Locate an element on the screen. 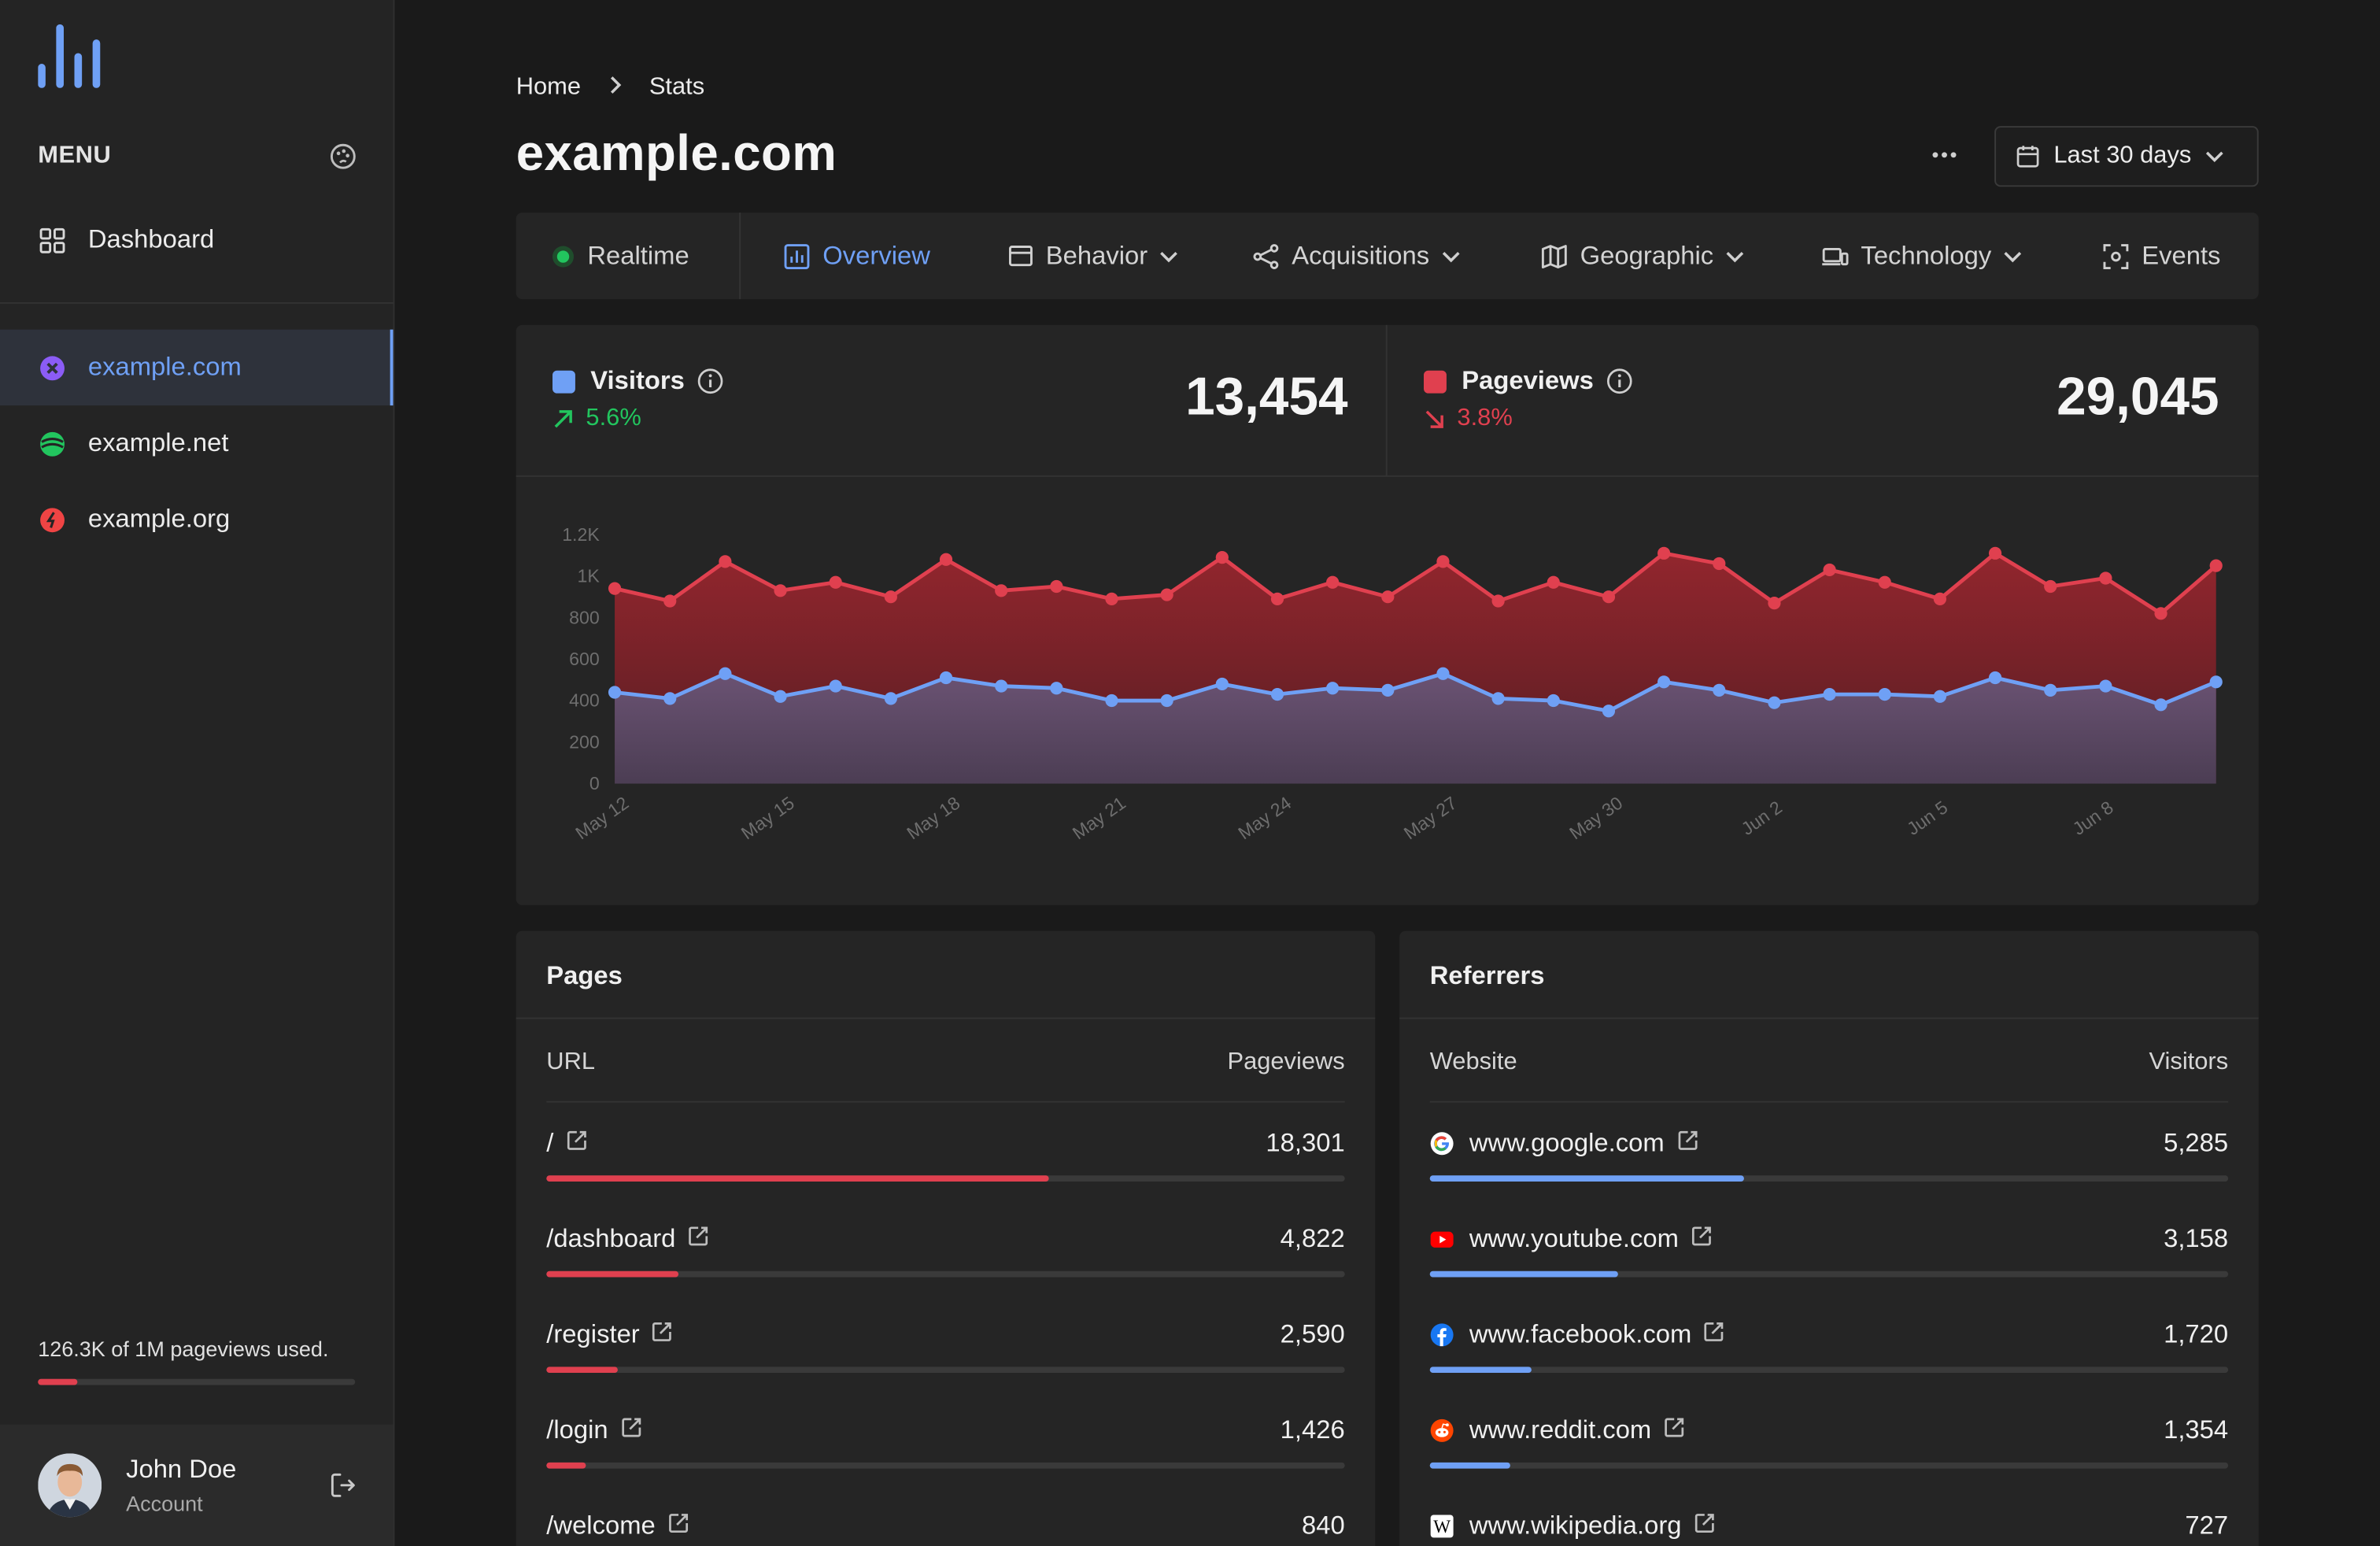 The image size is (2380, 1546). more-options-icon is located at coordinates (1945, 154).